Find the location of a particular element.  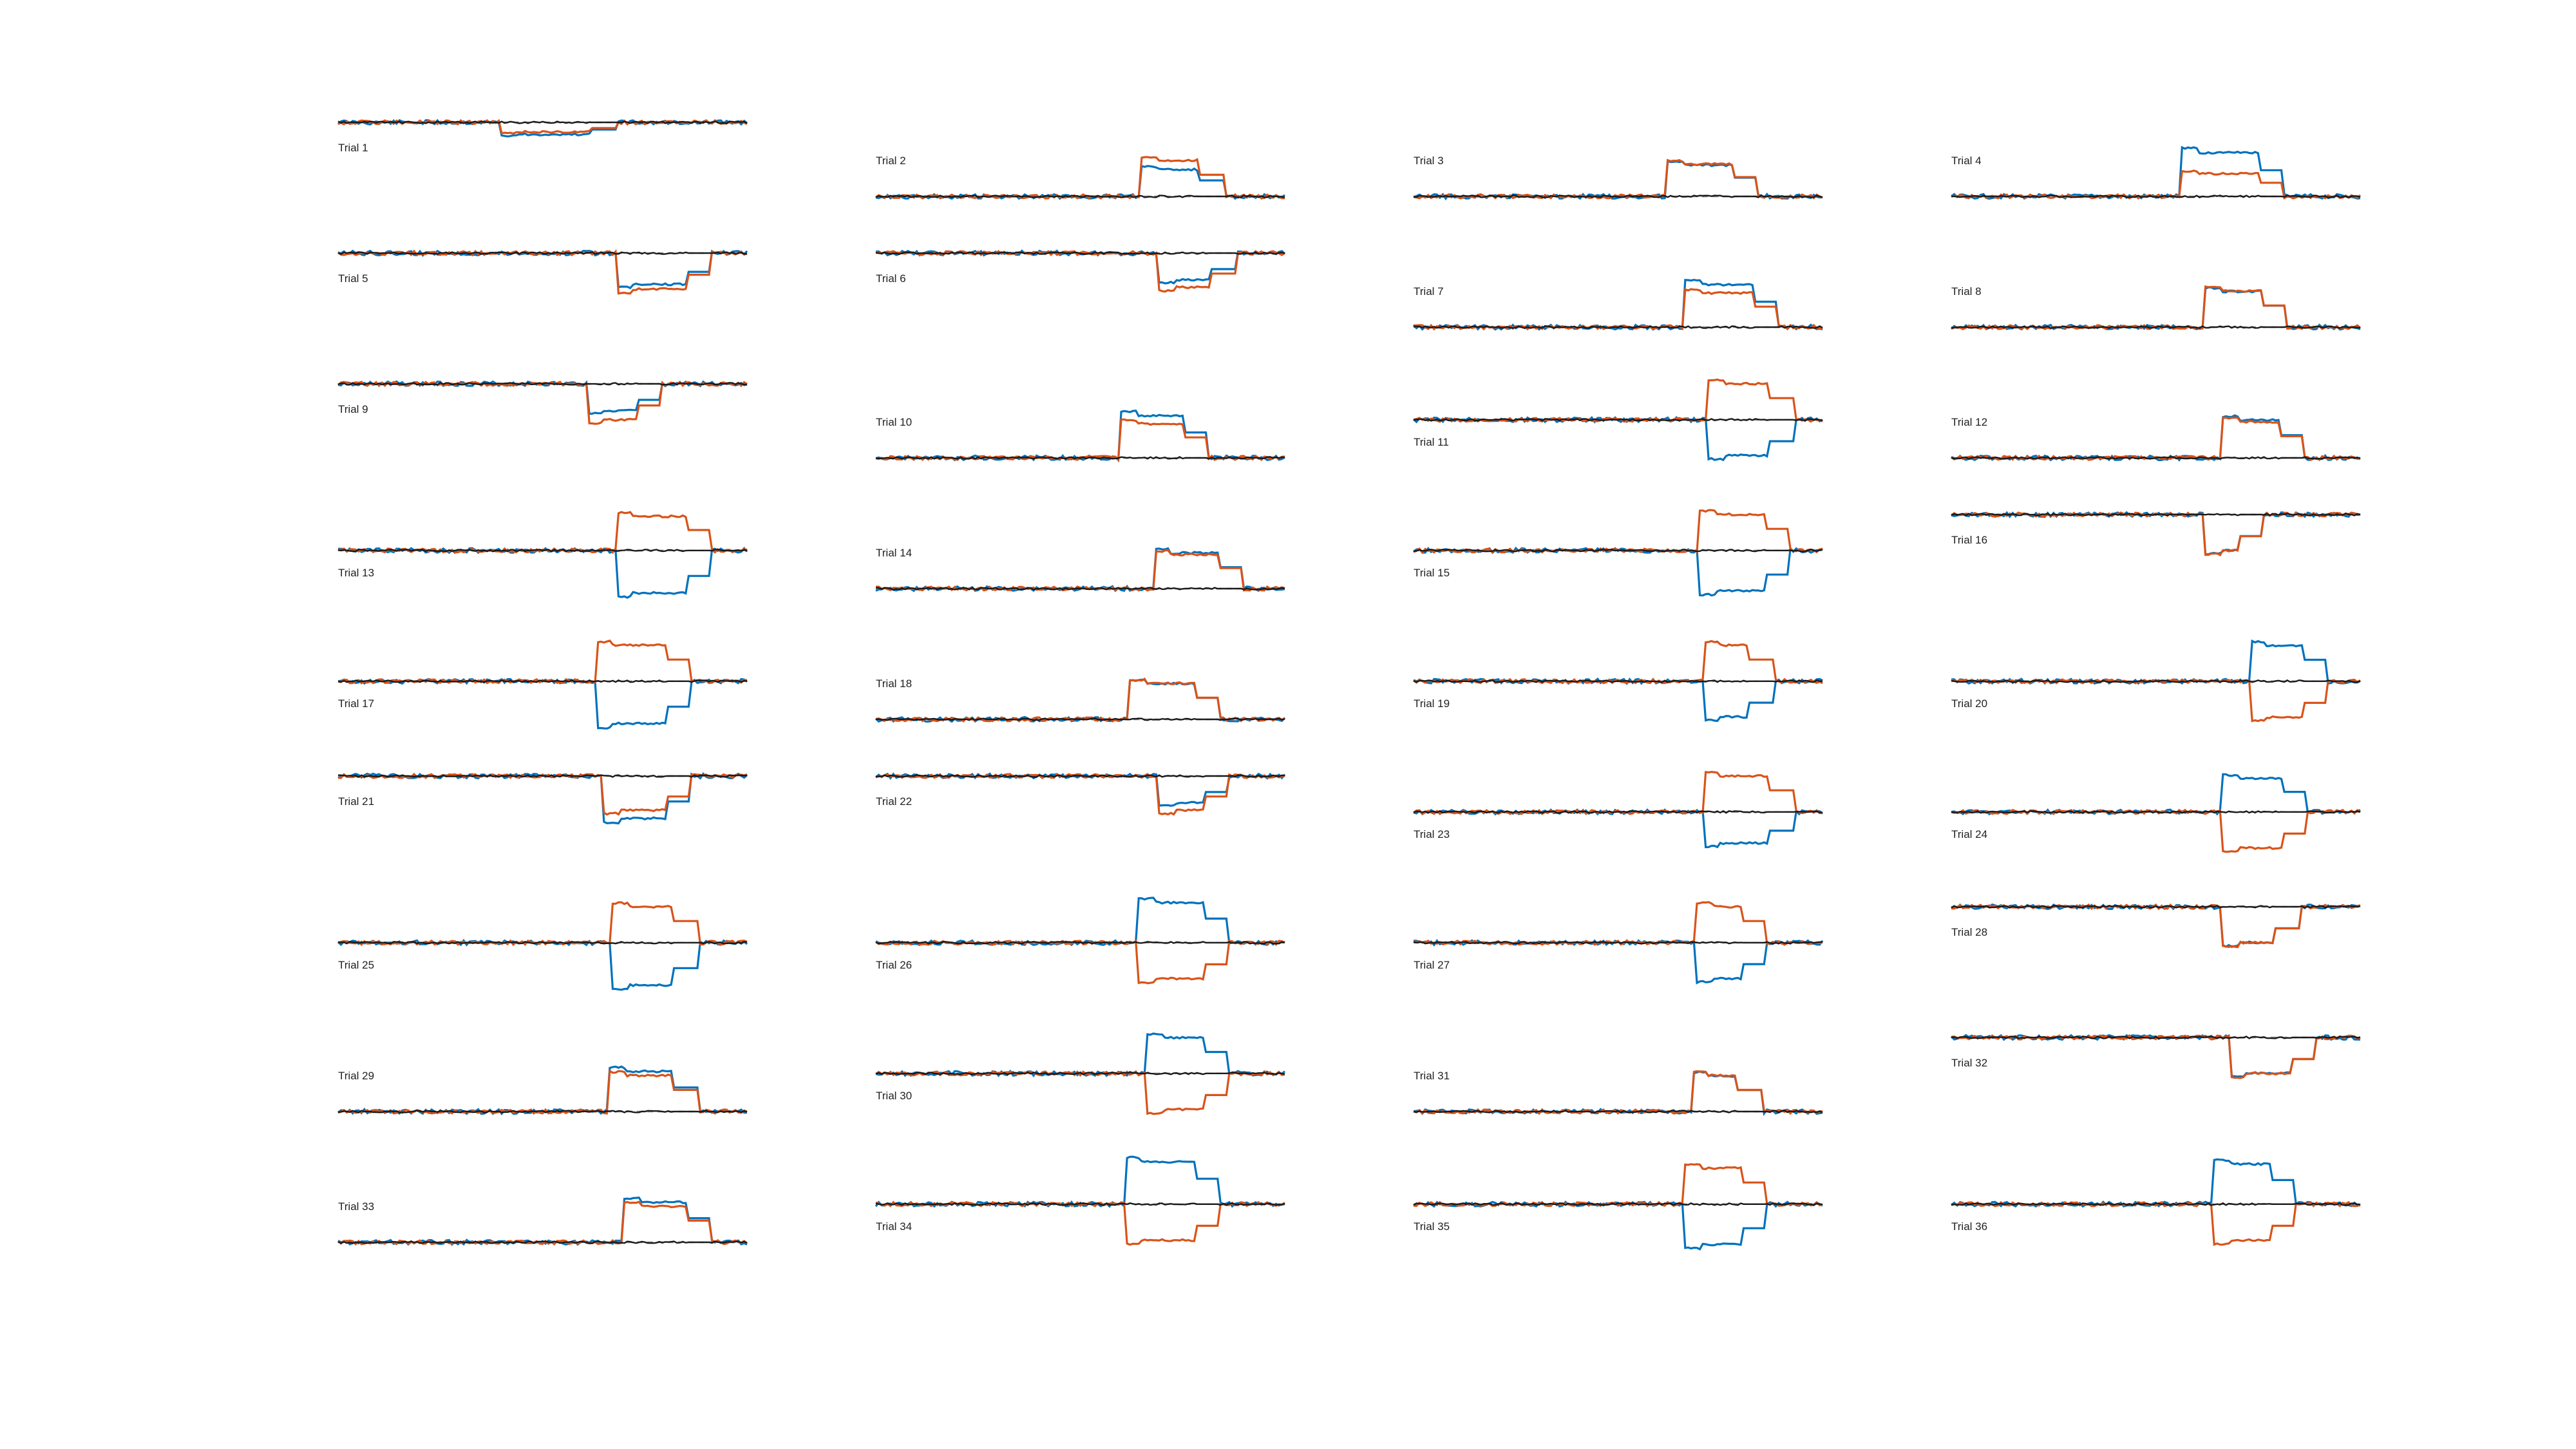

trial-panel: Trial 16 is located at coordinates (2156, 534).